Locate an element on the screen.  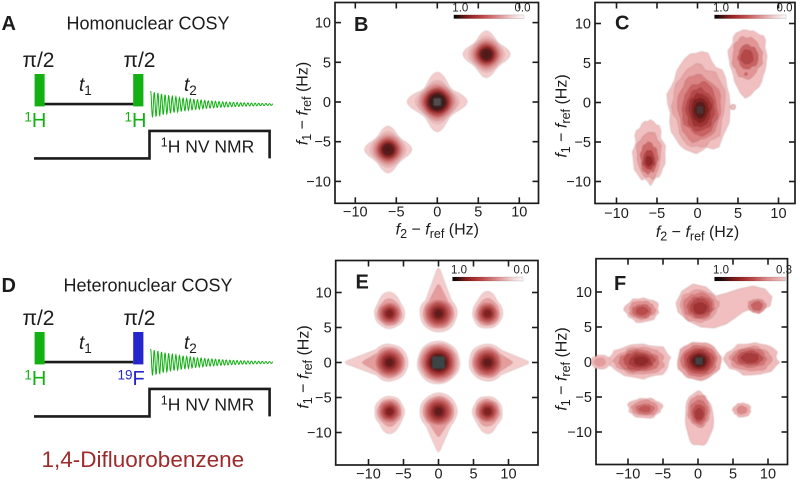
svg-text: A is located at coordinates (9, 24).